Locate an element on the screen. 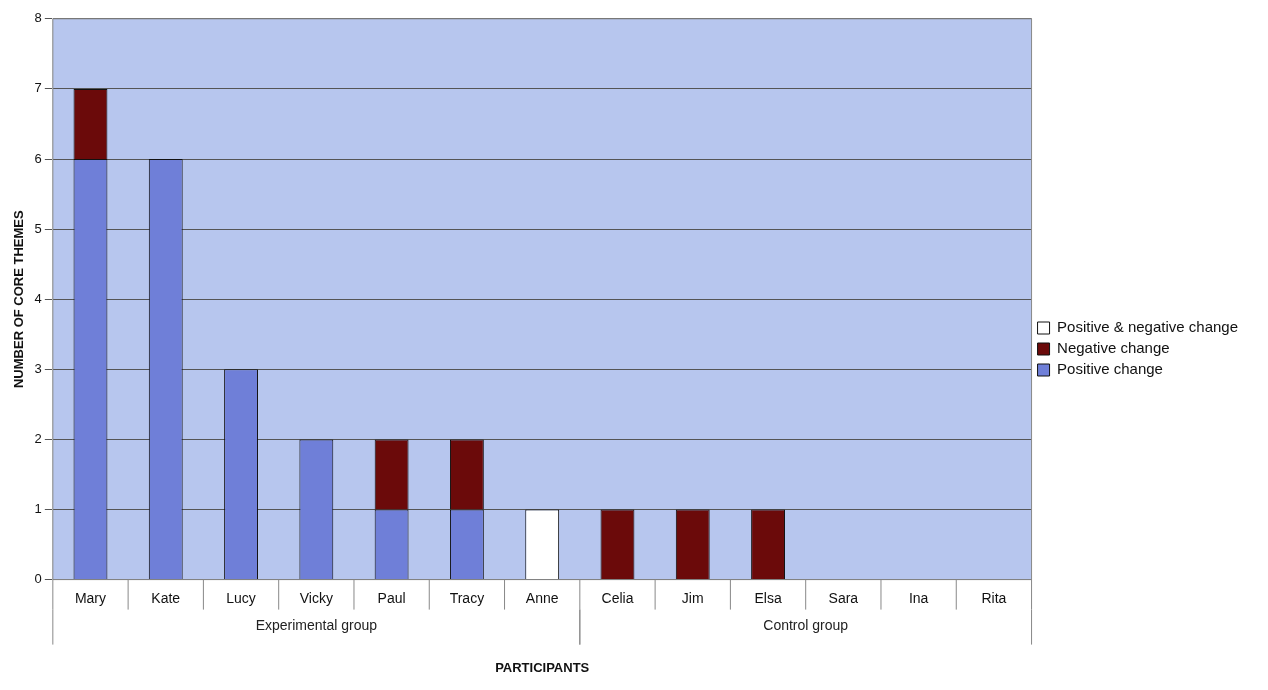 The height and width of the screenshot is (690, 1268). legend-label: Negative change is located at coordinates (1113, 348).